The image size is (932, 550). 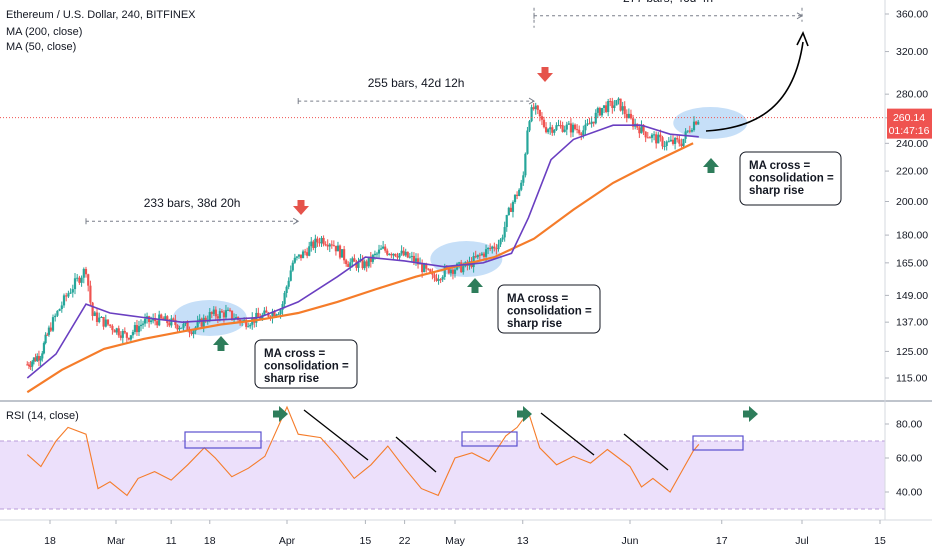 What do you see at coordinates (790, 178) in the screenshot?
I see `callout-box` at bounding box center [790, 178].